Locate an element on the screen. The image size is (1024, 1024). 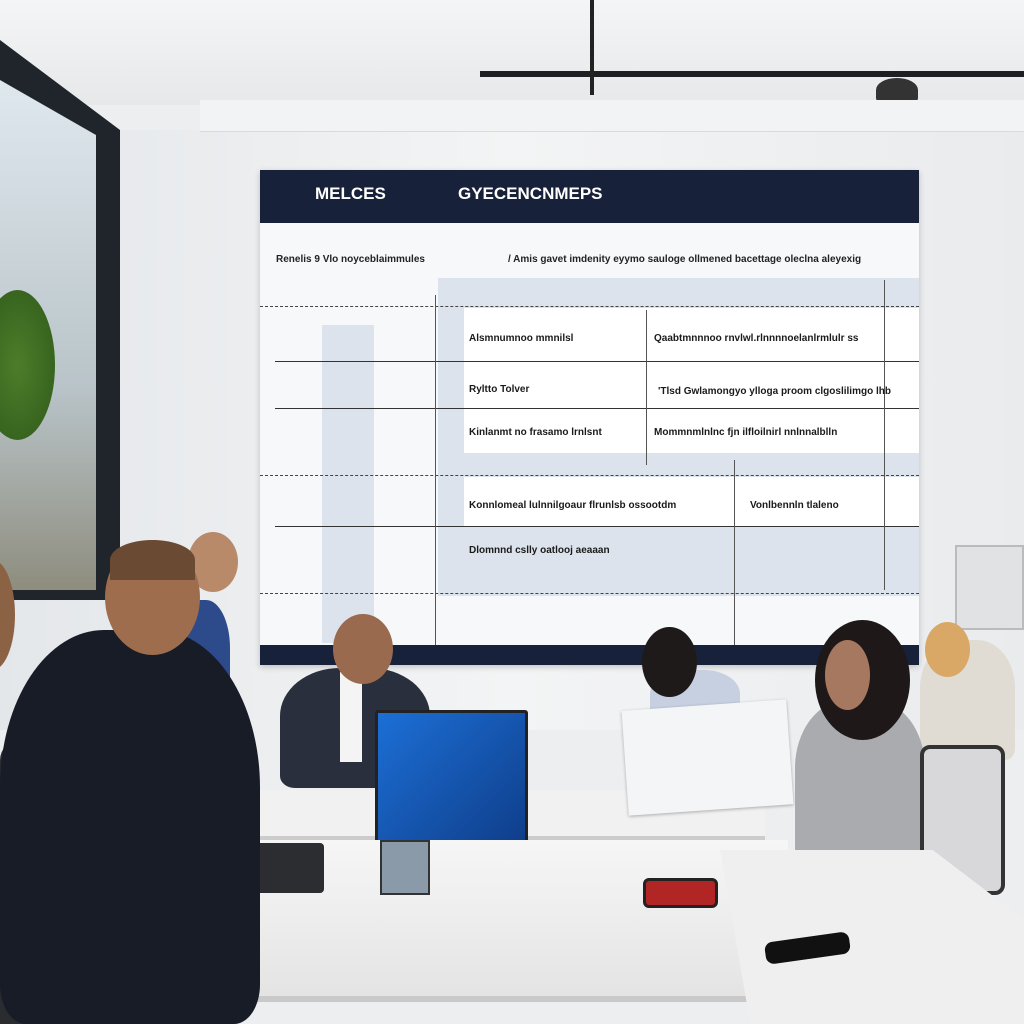
projector-mount is located at coordinates (592, 47).